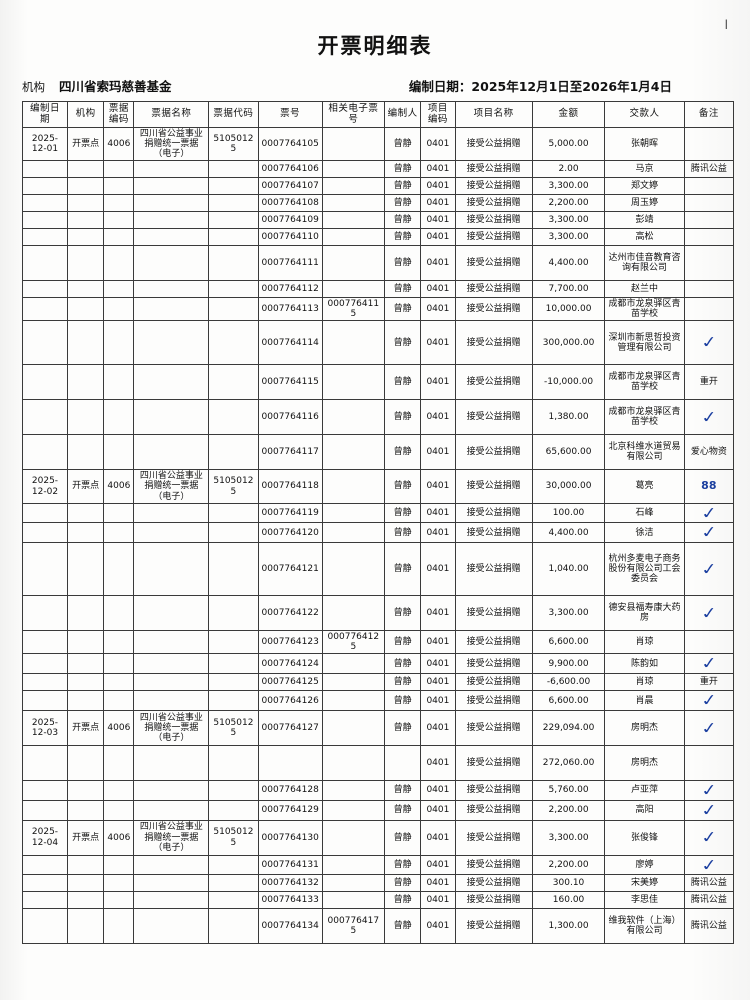  What do you see at coordinates (290, 144) in the screenshot?
I see `cell-bill-no: 0007764105` at bounding box center [290, 144].